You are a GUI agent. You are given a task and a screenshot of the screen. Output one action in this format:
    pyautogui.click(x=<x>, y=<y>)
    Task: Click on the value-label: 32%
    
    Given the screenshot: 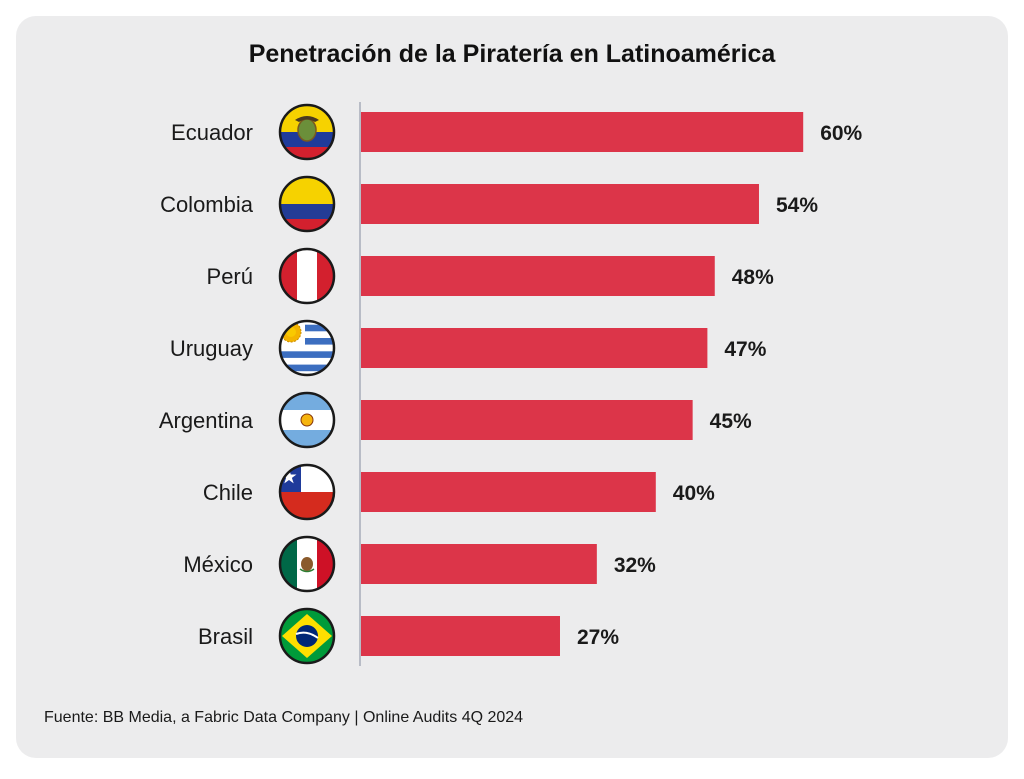 What is the action you would take?
    pyautogui.click(x=635, y=565)
    